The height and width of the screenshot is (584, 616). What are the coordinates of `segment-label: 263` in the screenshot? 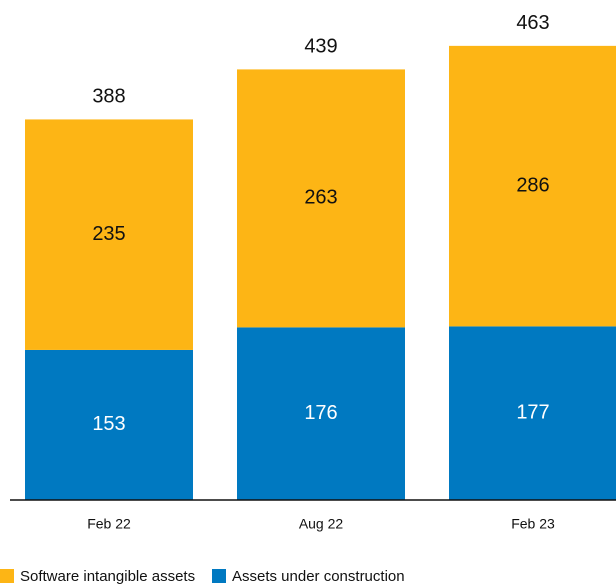 It's located at (320, 198).